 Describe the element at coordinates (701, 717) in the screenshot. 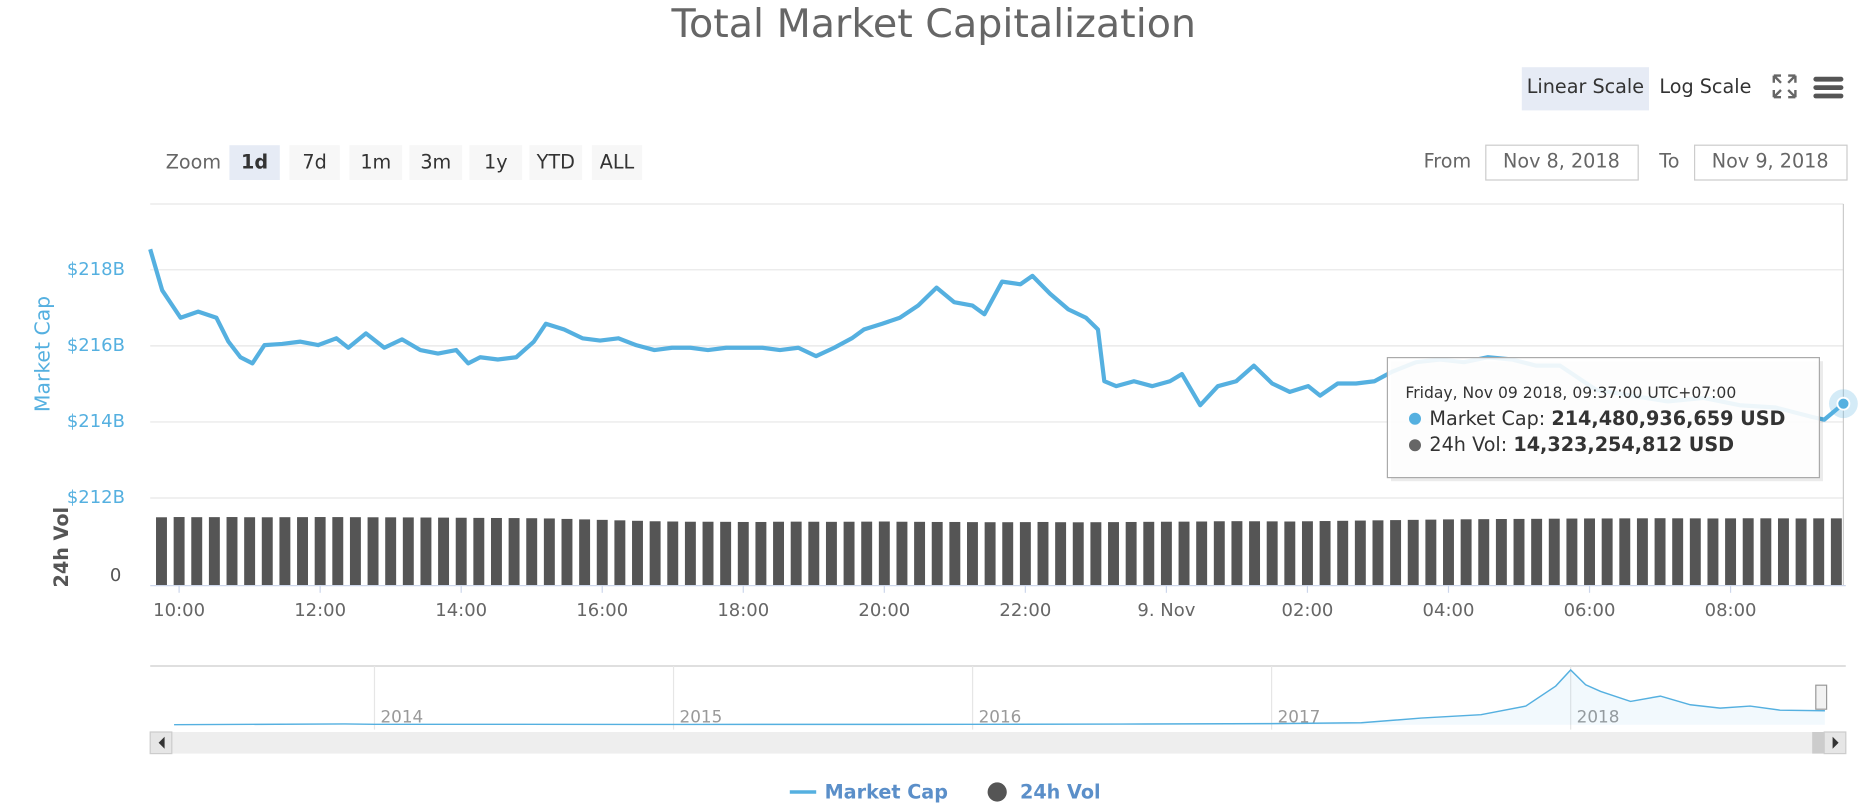

I see `navigator-tick-label: 2015` at that location.